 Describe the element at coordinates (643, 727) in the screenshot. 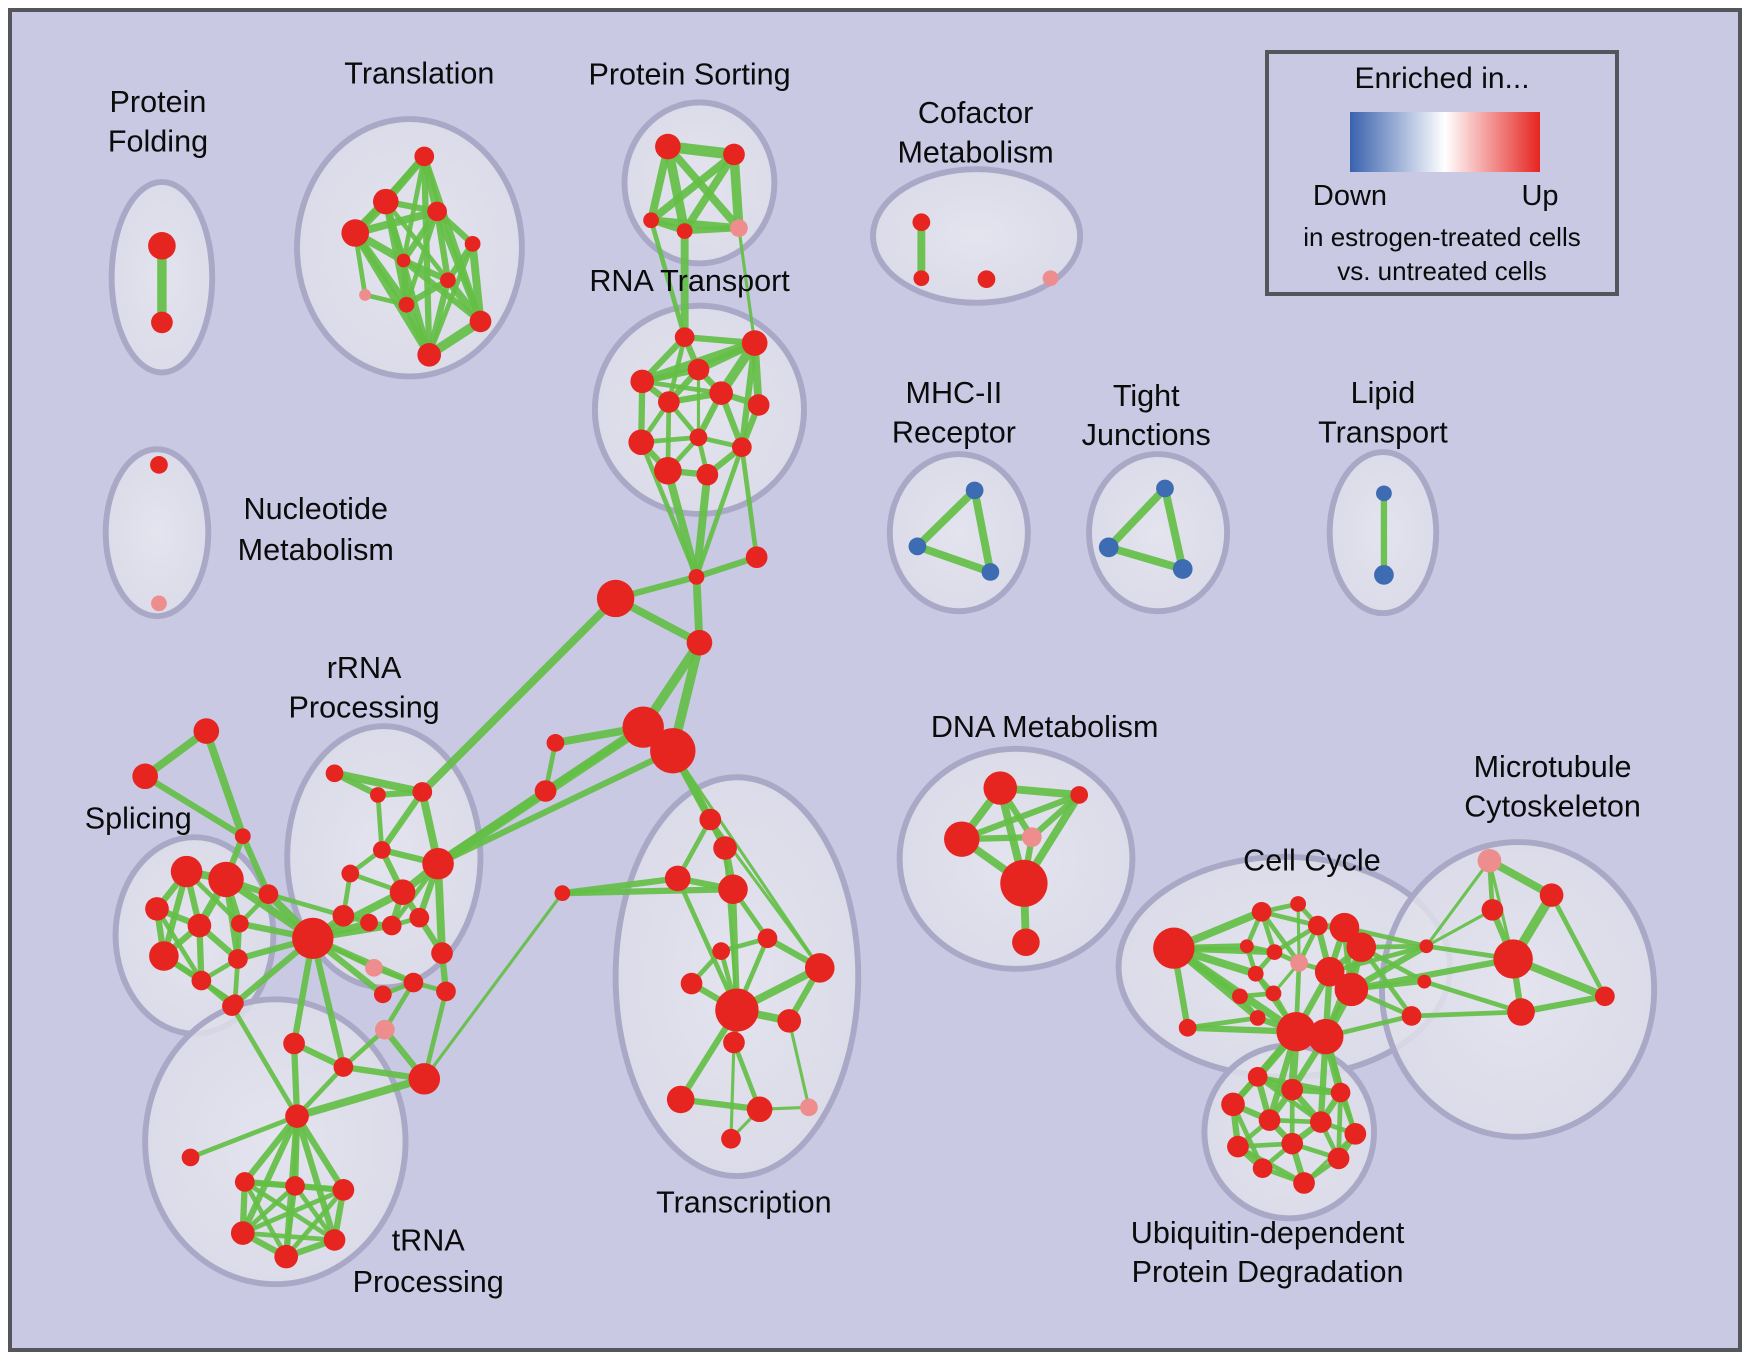

I see `node-j4` at that location.